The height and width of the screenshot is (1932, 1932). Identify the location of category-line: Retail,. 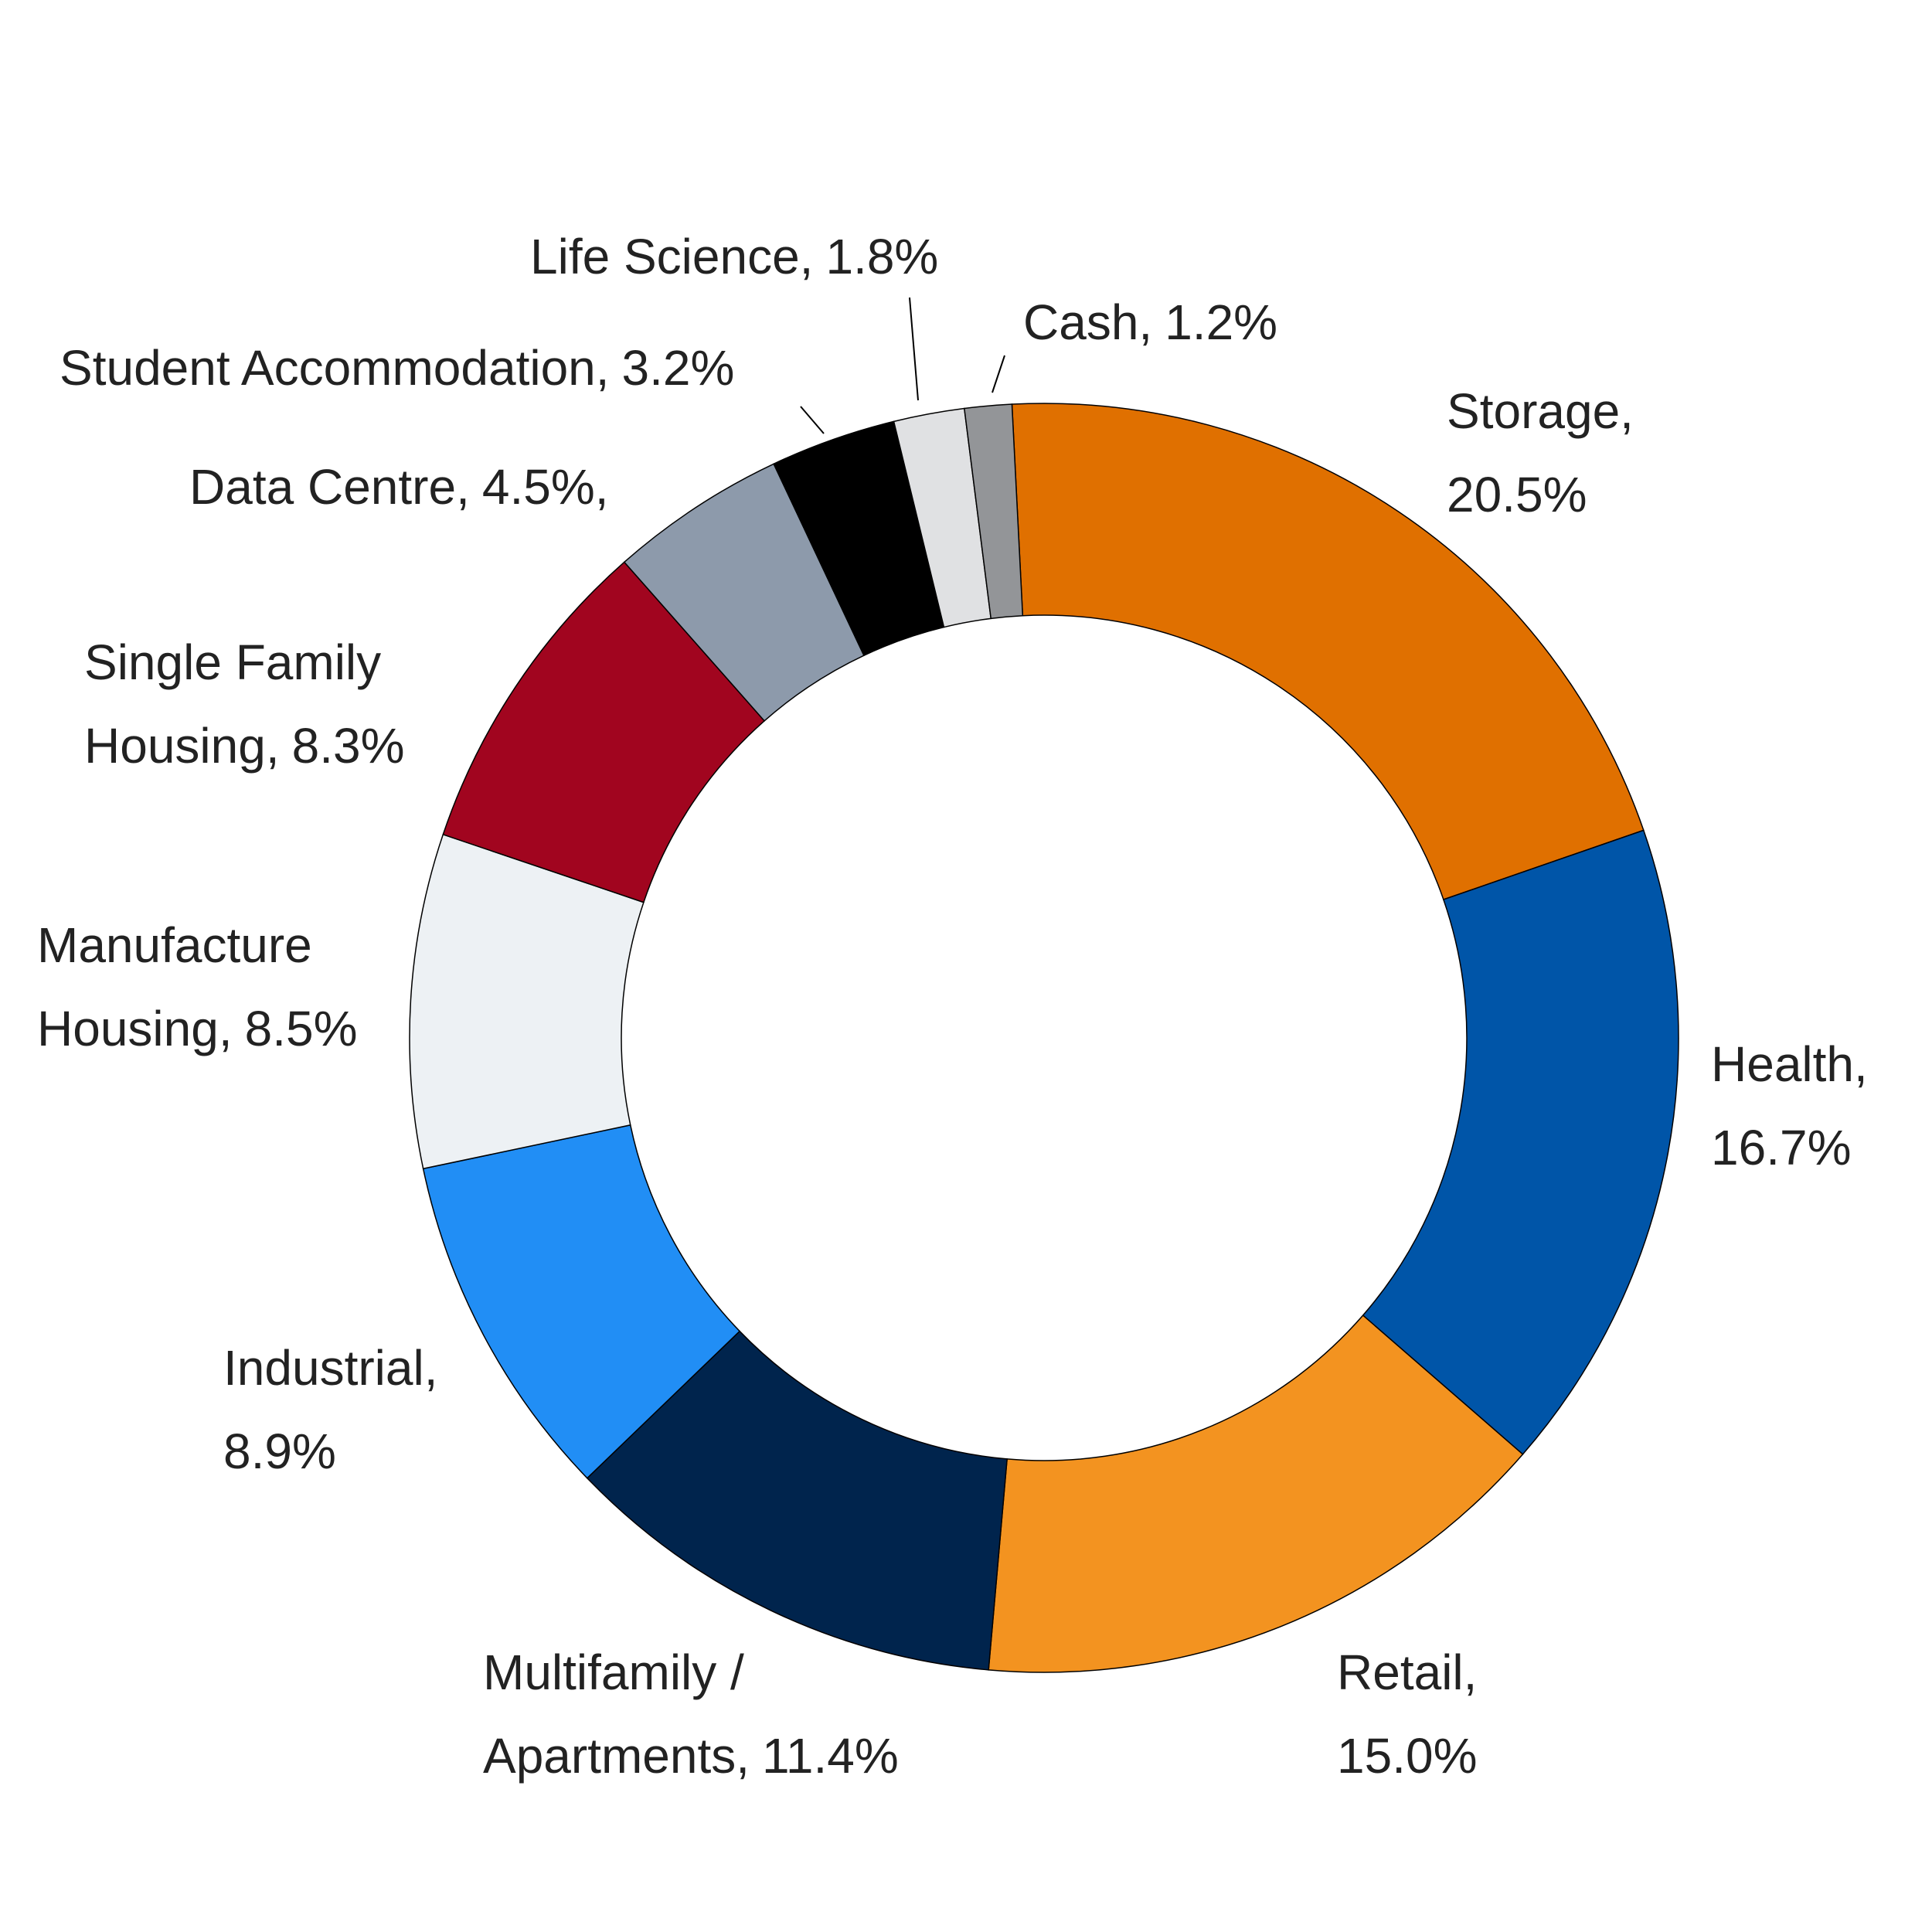
(1407, 1672).